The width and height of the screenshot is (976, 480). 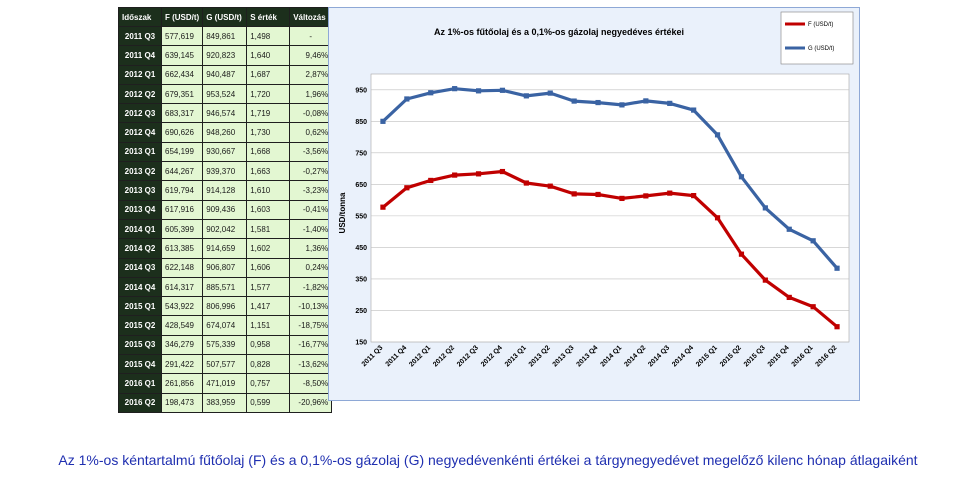 I want to click on period-cell: 2013 Q3, so click(x=140, y=190).